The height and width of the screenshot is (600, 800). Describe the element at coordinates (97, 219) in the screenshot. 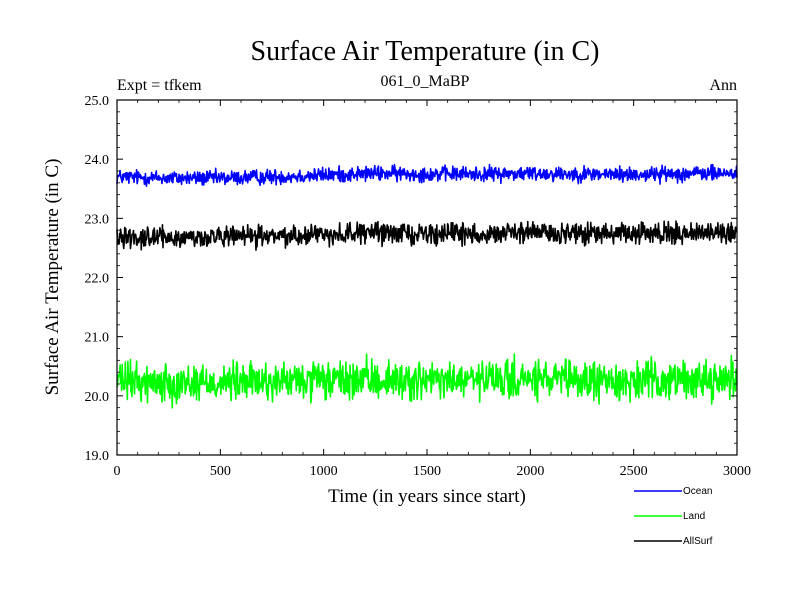

I see `y-tick-label: 23.0` at that location.